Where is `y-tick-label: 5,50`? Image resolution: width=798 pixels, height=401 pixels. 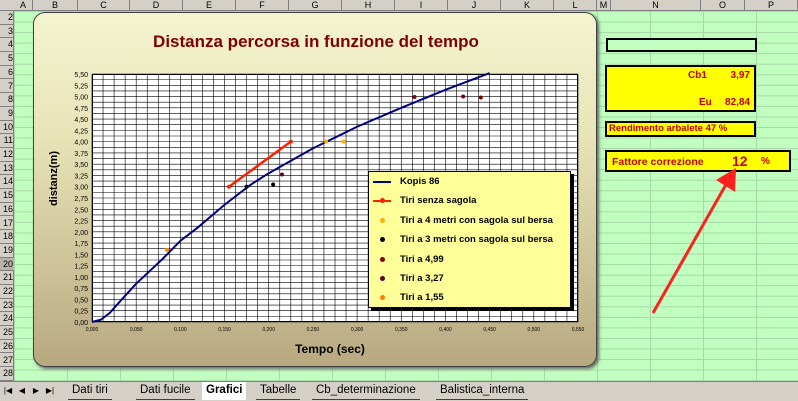
y-tick-label: 5,50 is located at coordinates (81, 75).